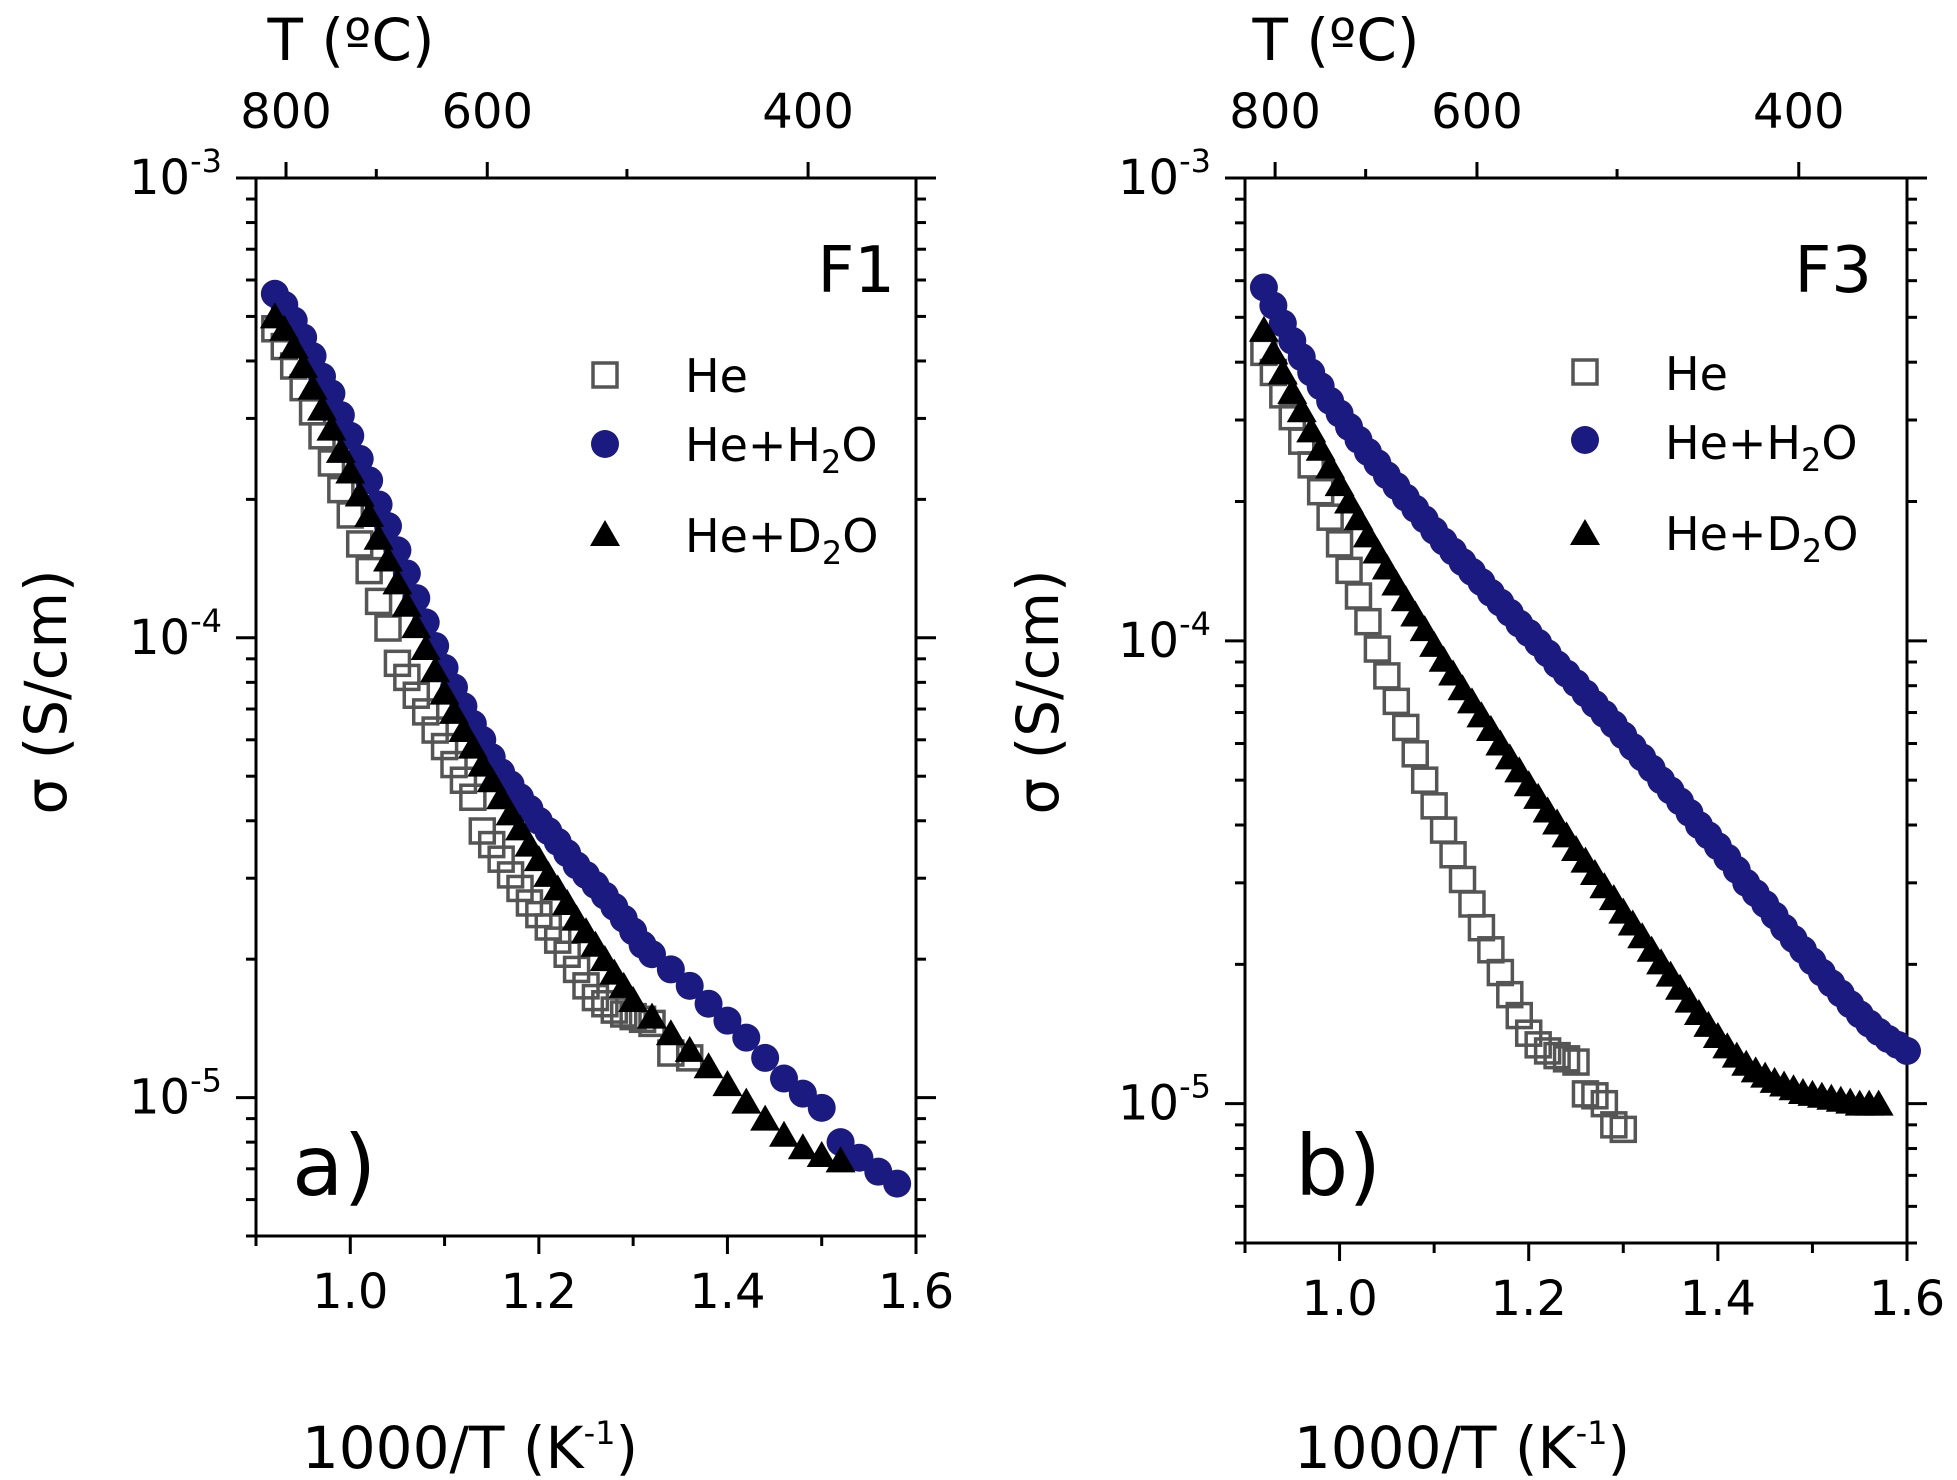 The height and width of the screenshot is (1480, 1957). I want to click on top-axis-title-a: T (ºC), so click(351, 40).